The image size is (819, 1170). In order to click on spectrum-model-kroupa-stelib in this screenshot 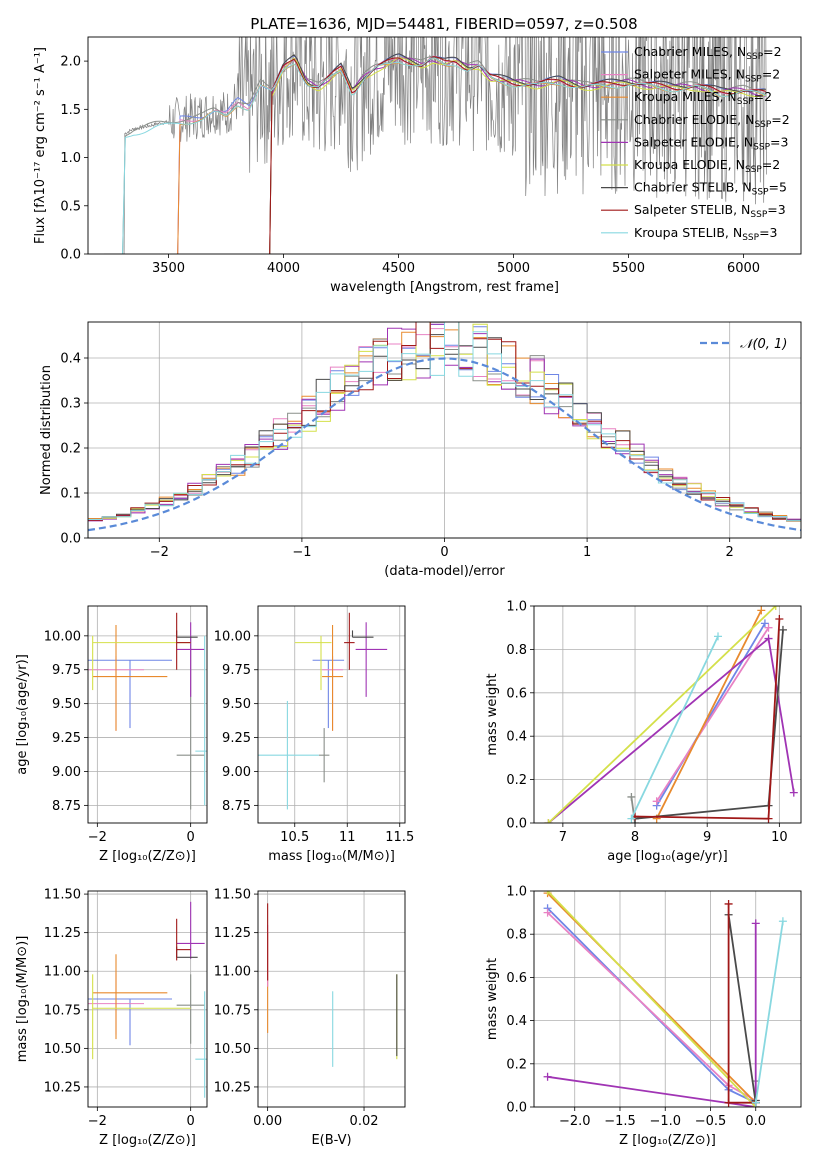, I will do `click(443, 155)`.